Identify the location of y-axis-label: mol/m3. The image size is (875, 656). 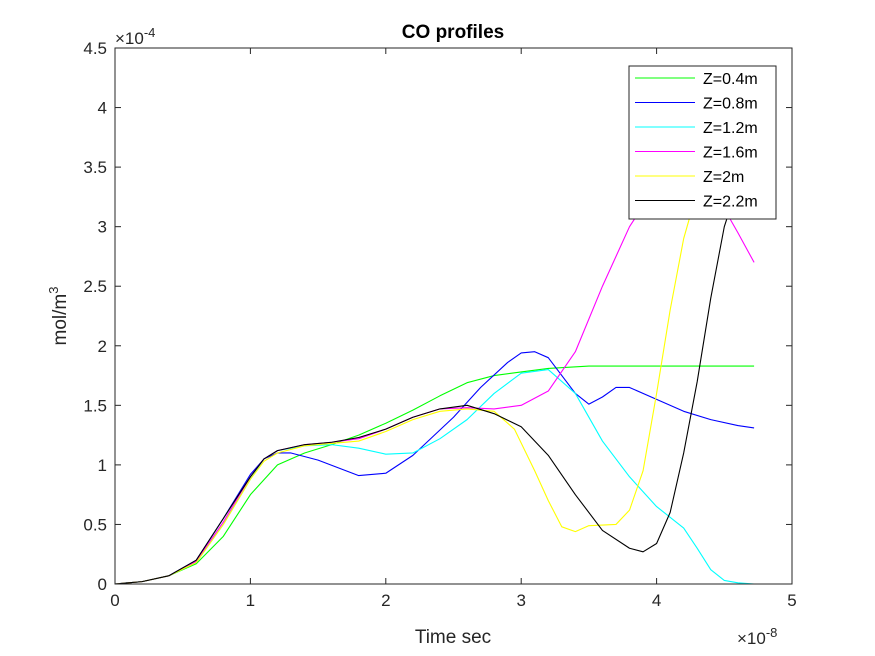
(58, 316).